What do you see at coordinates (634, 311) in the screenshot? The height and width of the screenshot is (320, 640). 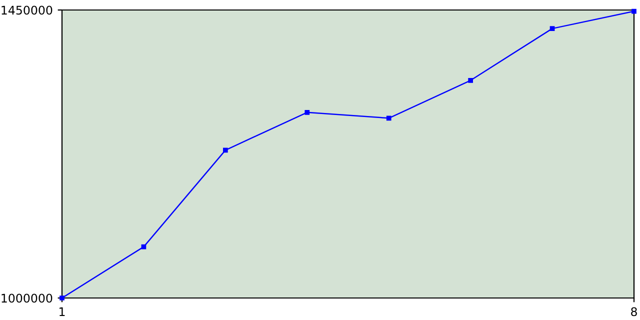 I see `x-tick-label: 8` at bounding box center [634, 311].